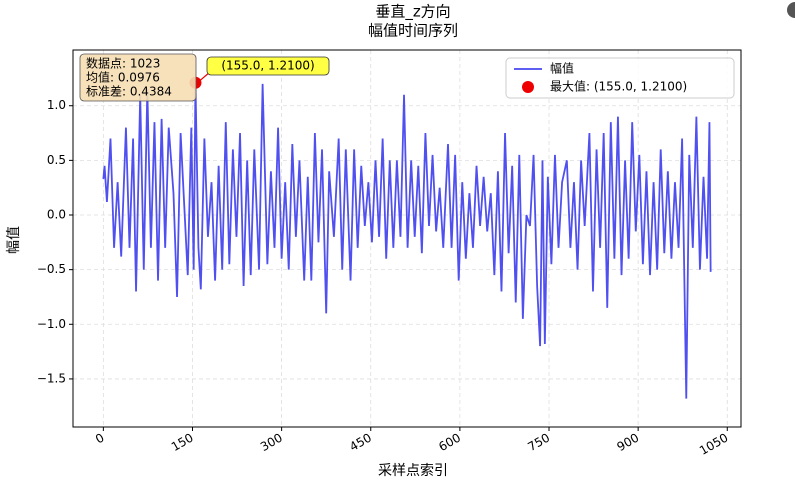 The height and width of the screenshot is (484, 795). What do you see at coordinates (620, 78) in the screenshot?
I see `legend-box` at bounding box center [620, 78].